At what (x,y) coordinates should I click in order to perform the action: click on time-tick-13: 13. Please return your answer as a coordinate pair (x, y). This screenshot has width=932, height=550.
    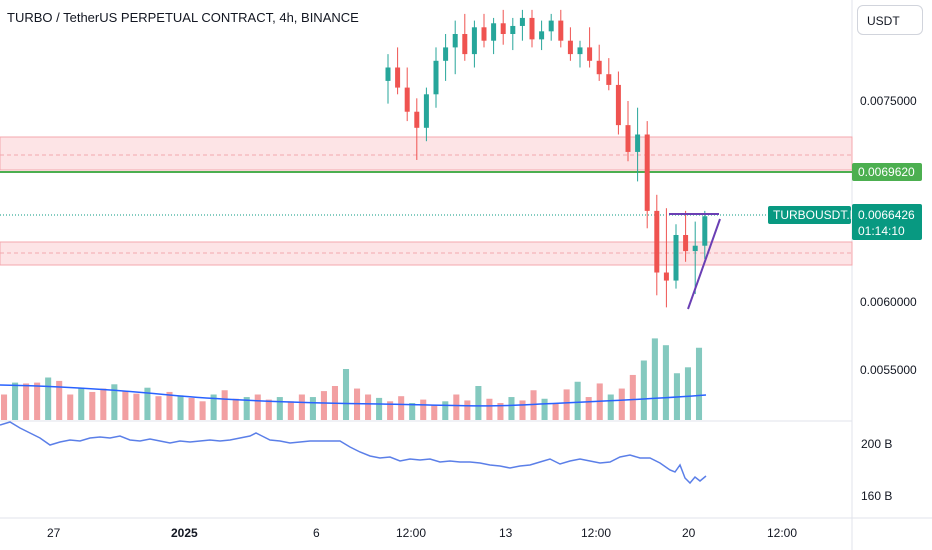
    Looking at the image, I should click on (506, 533).